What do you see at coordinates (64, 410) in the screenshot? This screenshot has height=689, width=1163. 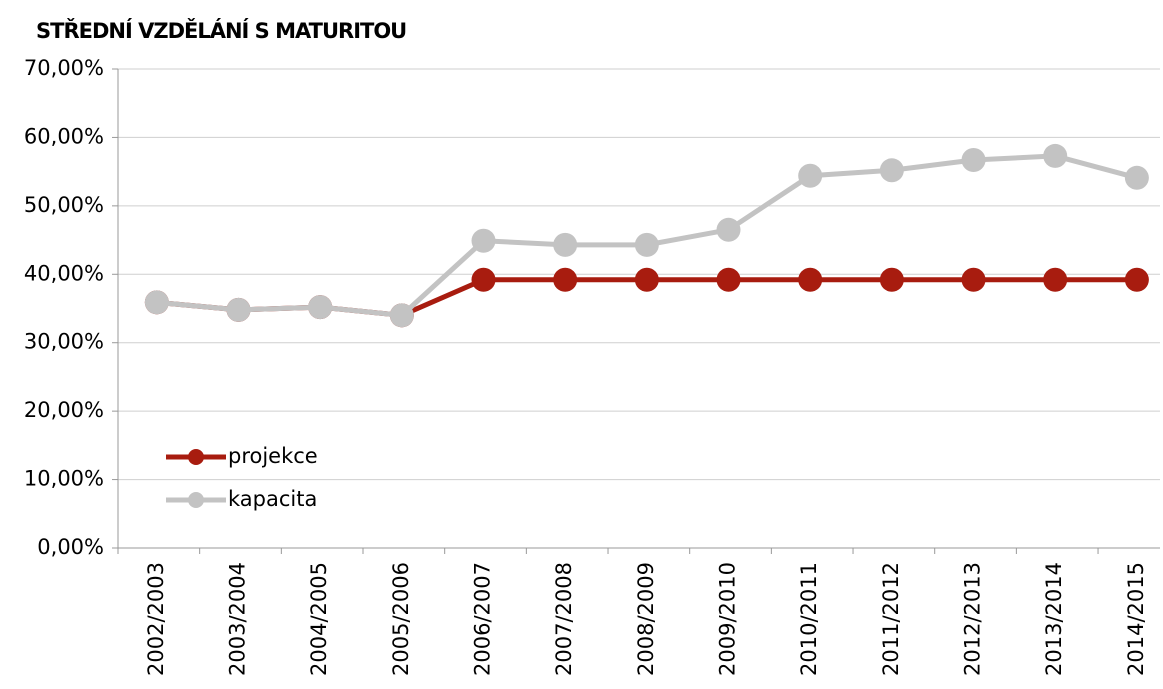 I see `y-tick-label: 20,00%` at bounding box center [64, 410].